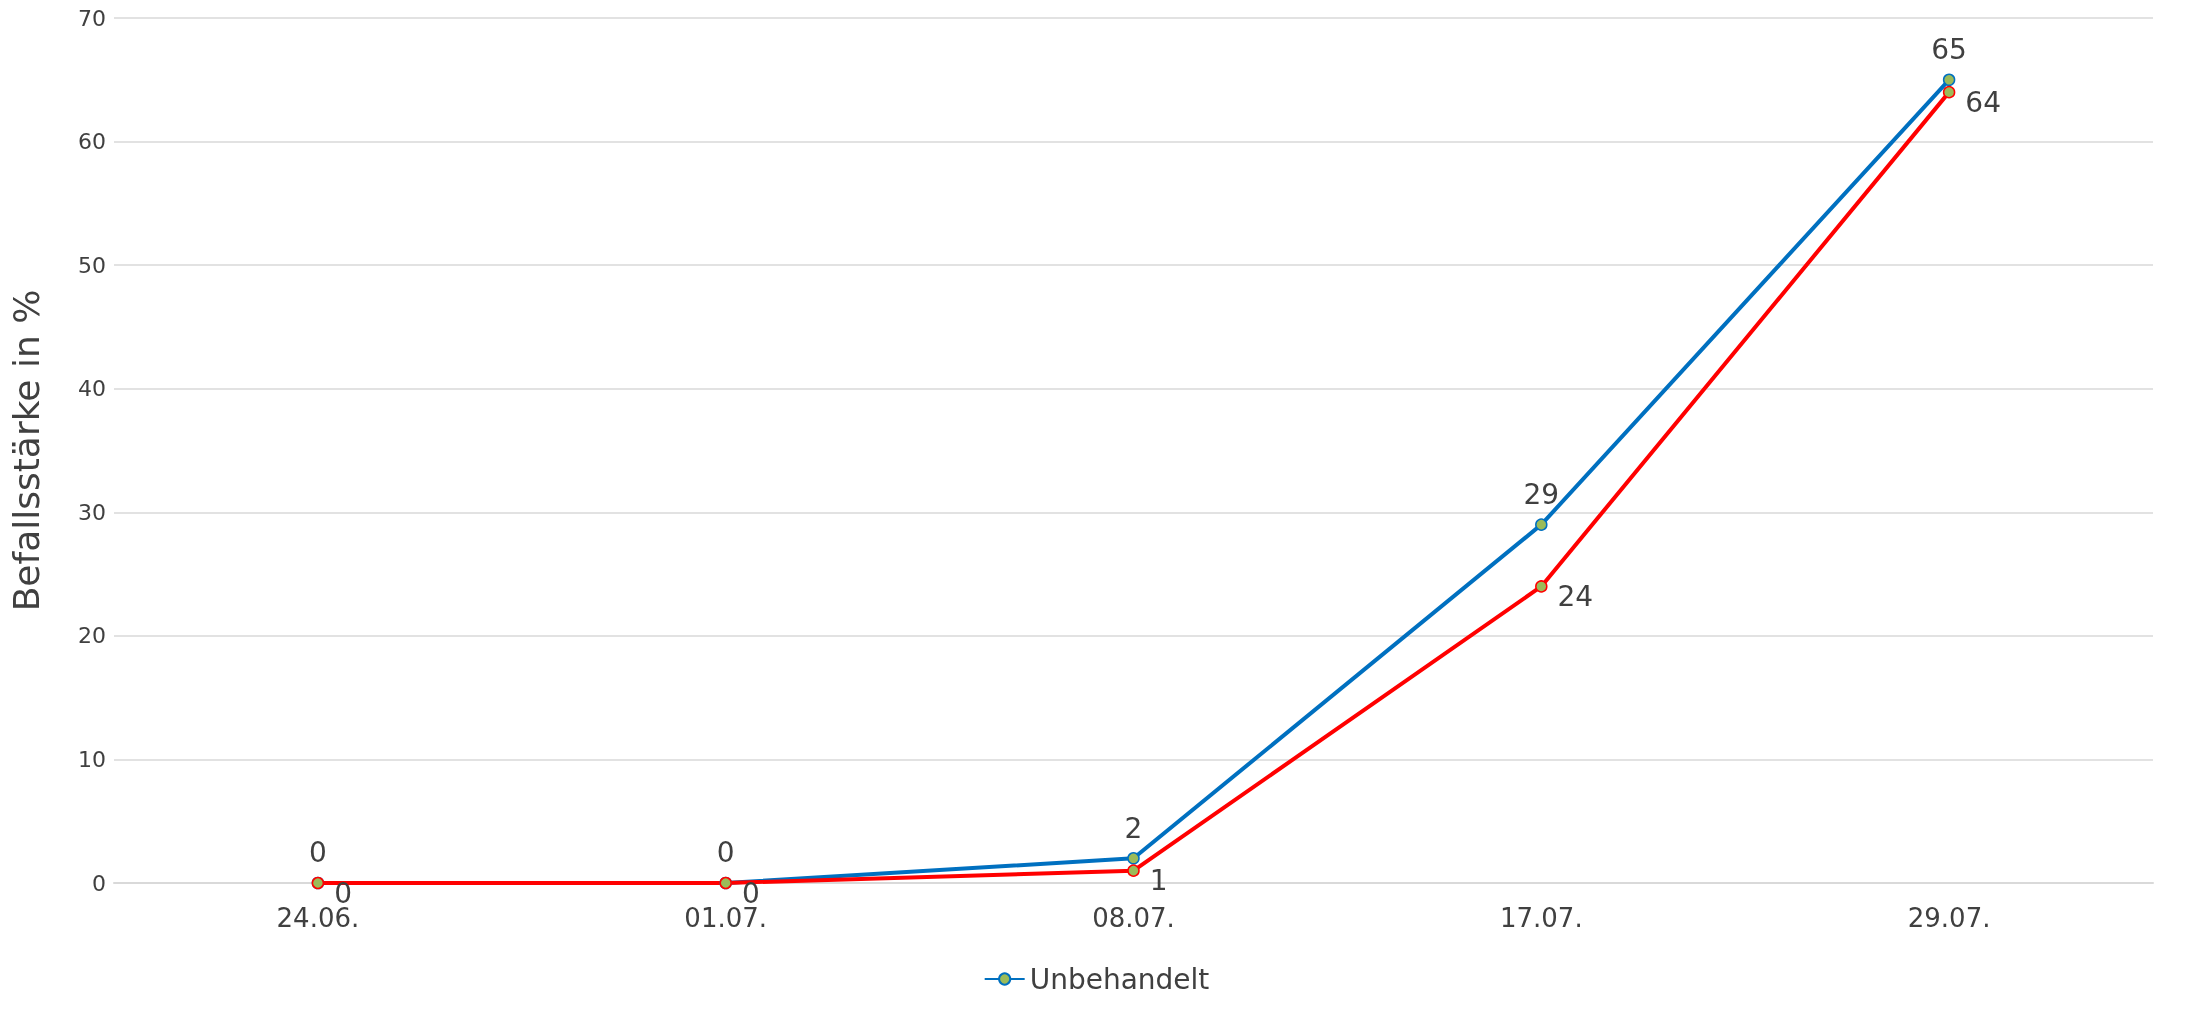 The width and height of the screenshot is (2193, 1013). What do you see at coordinates (92, 636) in the screenshot?
I see `y-tick-label: 20` at bounding box center [92, 636].